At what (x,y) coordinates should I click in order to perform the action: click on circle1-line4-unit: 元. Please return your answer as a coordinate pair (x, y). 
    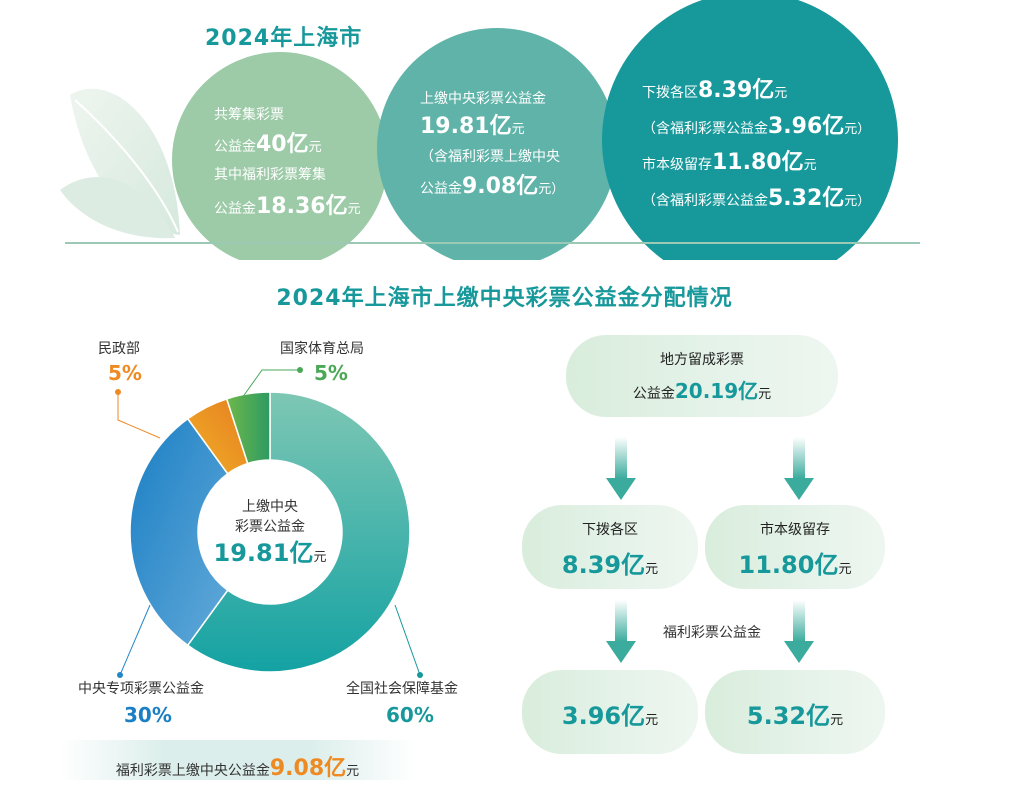
    Looking at the image, I should click on (354, 209).